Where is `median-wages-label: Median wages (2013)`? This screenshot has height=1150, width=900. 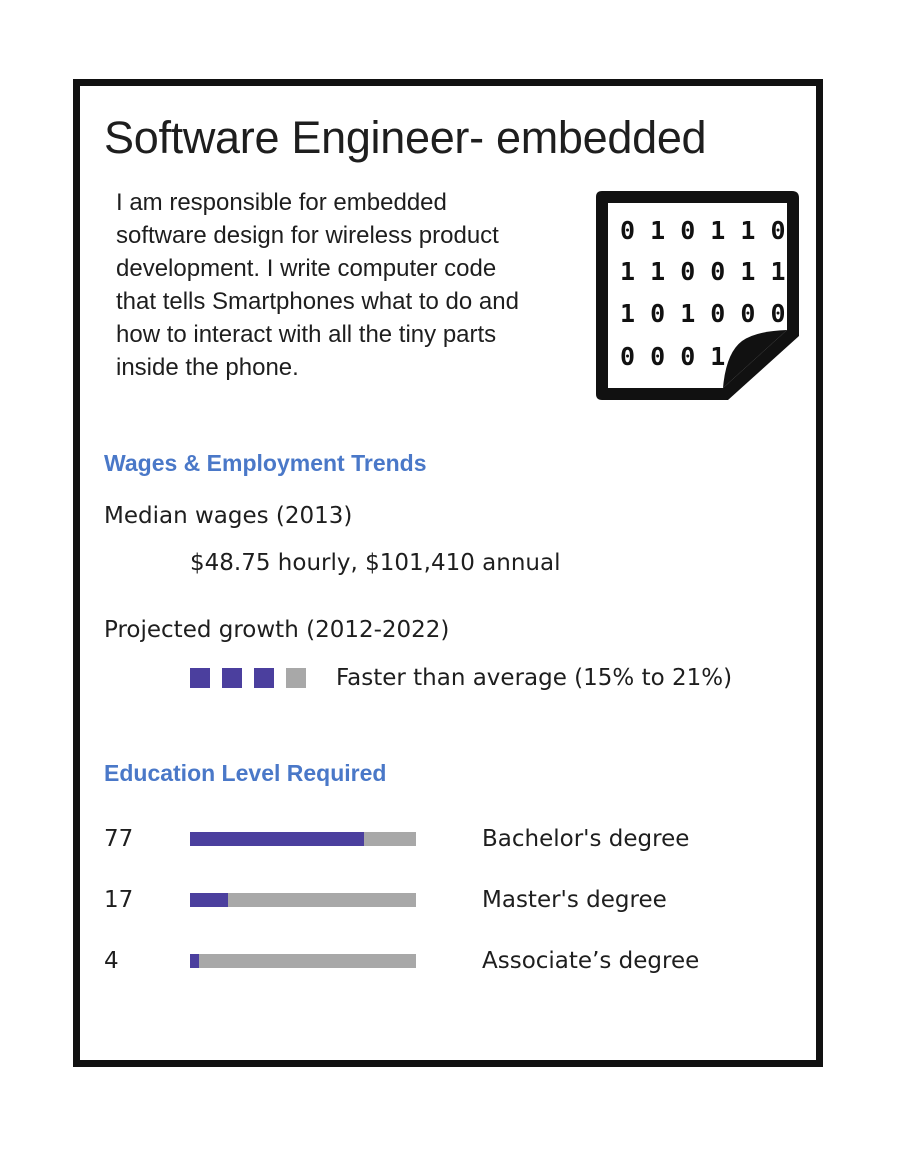
median-wages-label: Median wages (2013) is located at coordinates (228, 516).